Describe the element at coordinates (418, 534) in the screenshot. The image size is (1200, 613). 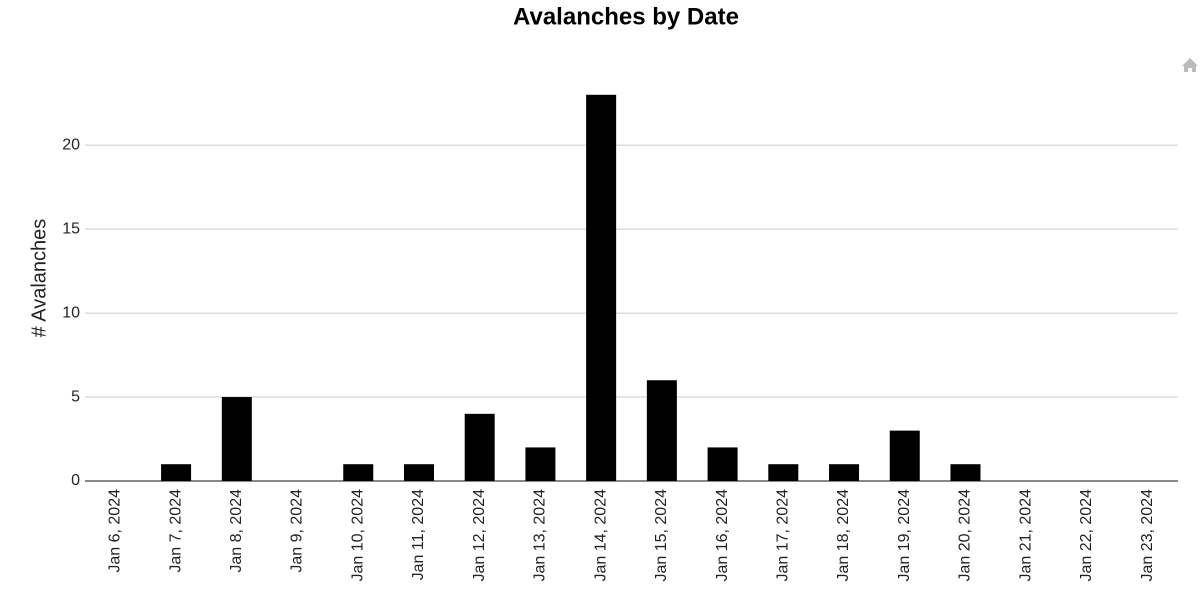
I see `x-tick-label: Jan 11, 2024` at that location.